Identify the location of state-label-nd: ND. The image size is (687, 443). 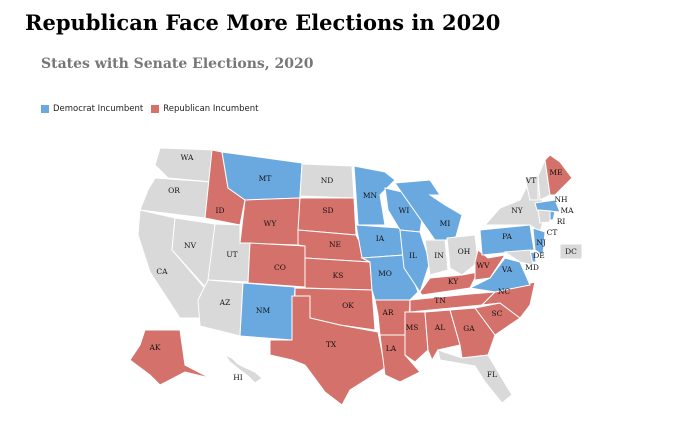
(327, 180).